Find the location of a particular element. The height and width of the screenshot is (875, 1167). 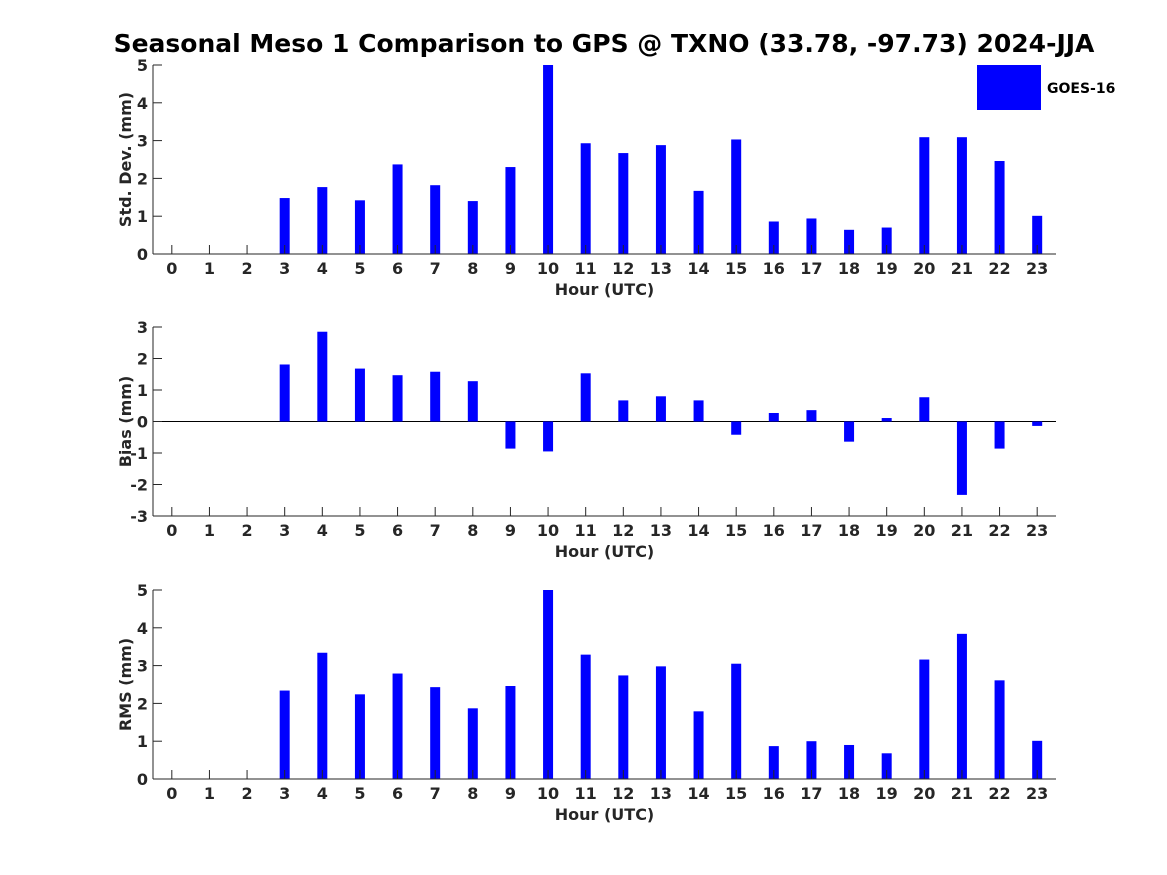

stddev-x-tick-label-4: 4 is located at coordinates (322, 268).